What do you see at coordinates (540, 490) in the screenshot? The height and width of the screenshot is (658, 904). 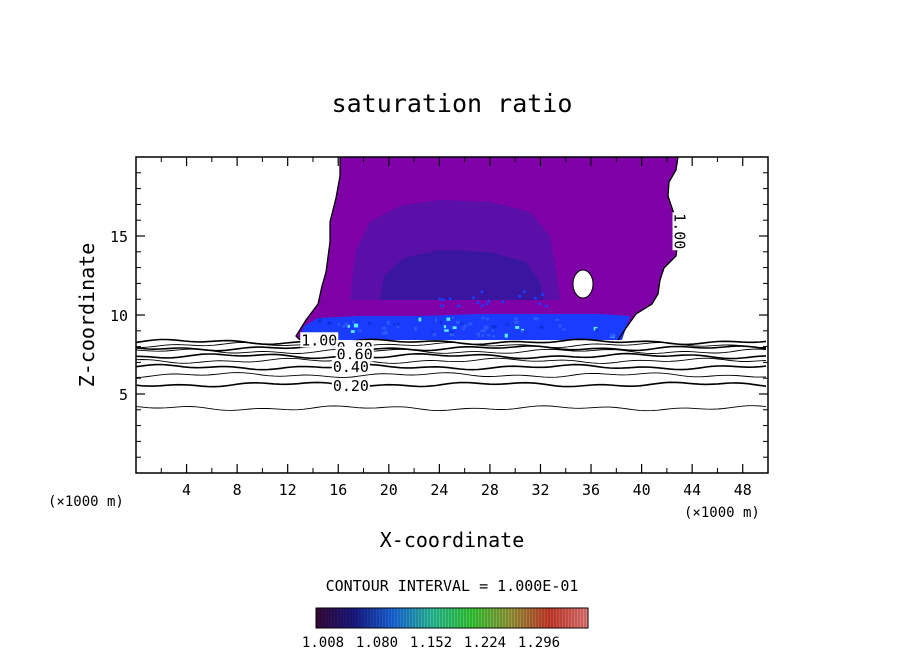 I see `x-tick-label: 32` at bounding box center [540, 490].